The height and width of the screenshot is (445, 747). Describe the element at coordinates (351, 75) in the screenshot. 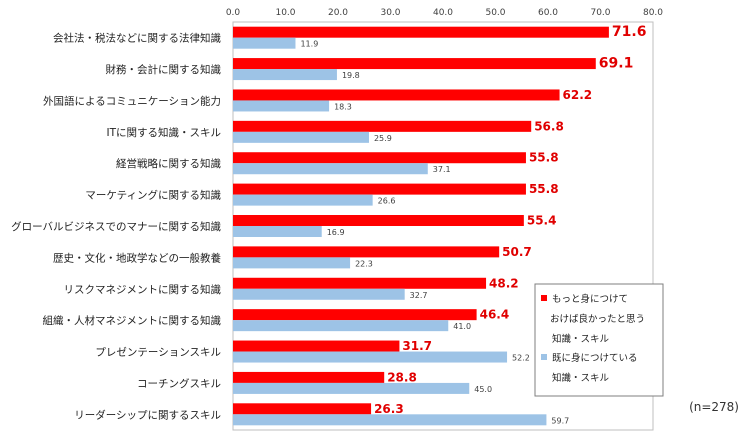

I see `data-label-already-have: 19.8` at that location.